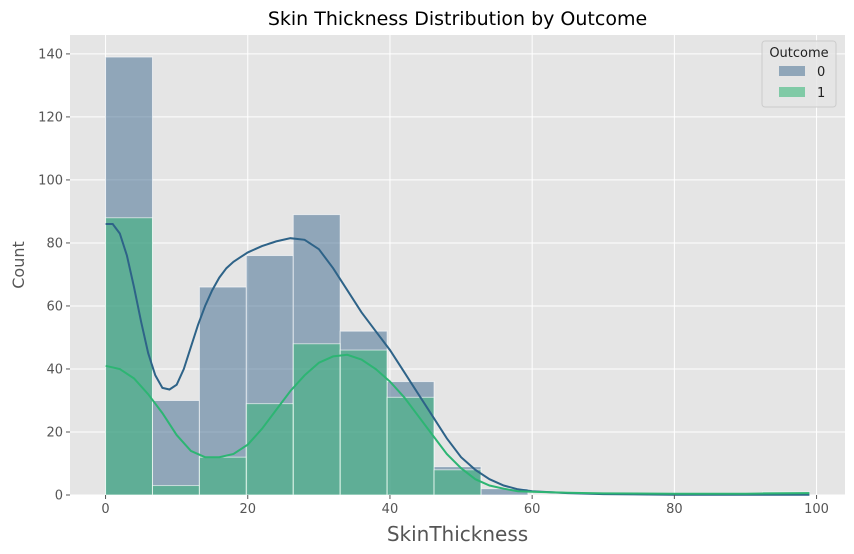  What do you see at coordinates (247, 509) in the screenshot?
I see `x-tick-label: 20` at bounding box center [247, 509].